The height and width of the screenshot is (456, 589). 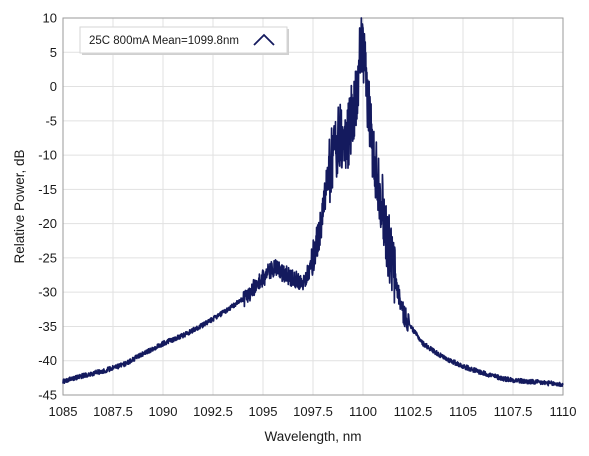 I want to click on y-axis-label: Relative Power, dB, so click(x=19, y=206).